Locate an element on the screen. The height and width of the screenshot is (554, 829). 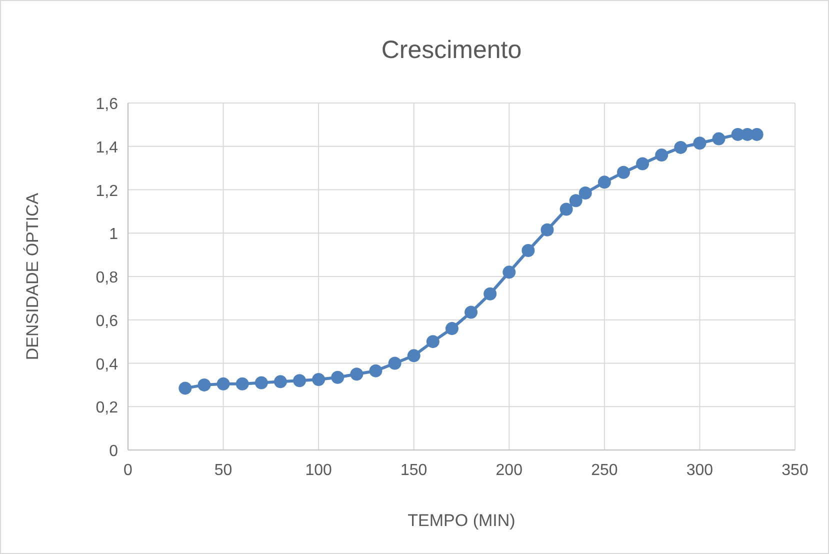
chart-title: Crescimento is located at coordinates (451, 50).